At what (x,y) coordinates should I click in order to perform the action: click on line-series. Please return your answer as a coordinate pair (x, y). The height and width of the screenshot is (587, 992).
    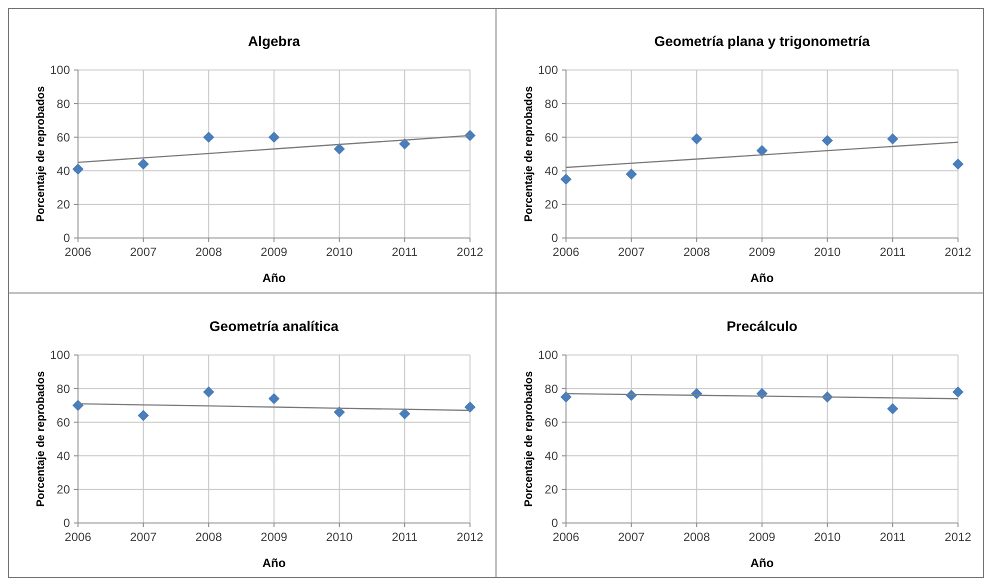
    Looking at the image, I should click on (762, 155).